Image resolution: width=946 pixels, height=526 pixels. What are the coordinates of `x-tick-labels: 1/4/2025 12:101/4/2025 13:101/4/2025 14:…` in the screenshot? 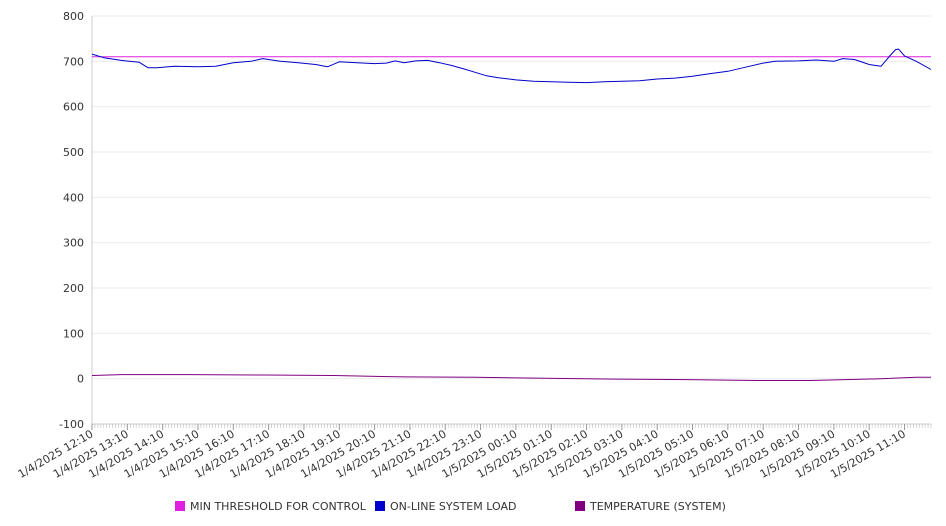 It's located at (462, 454).